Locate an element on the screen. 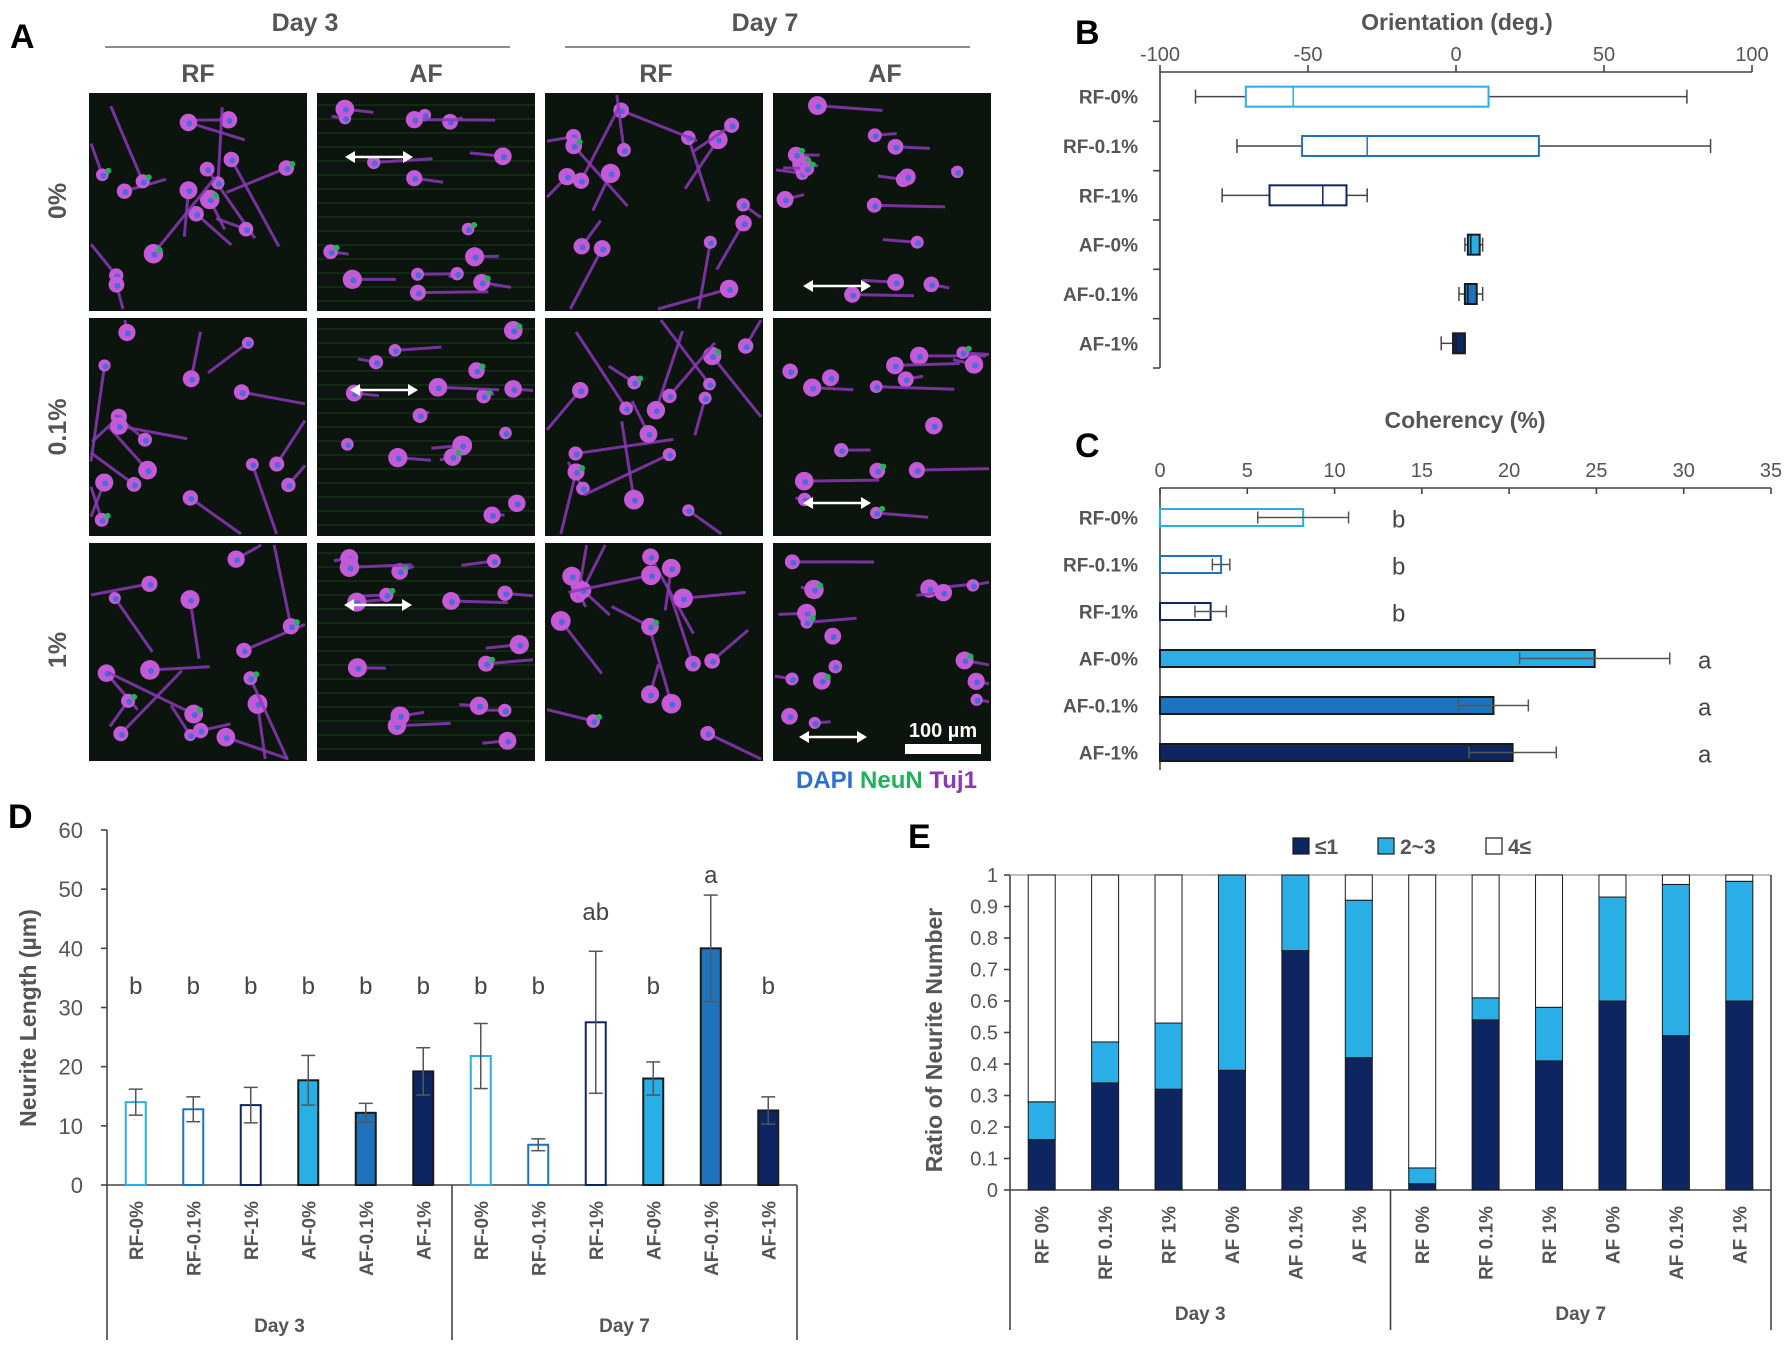 This screenshot has width=1791, height=1355. neurite-length-y-tick-label: 20 is located at coordinates (71, 1067).